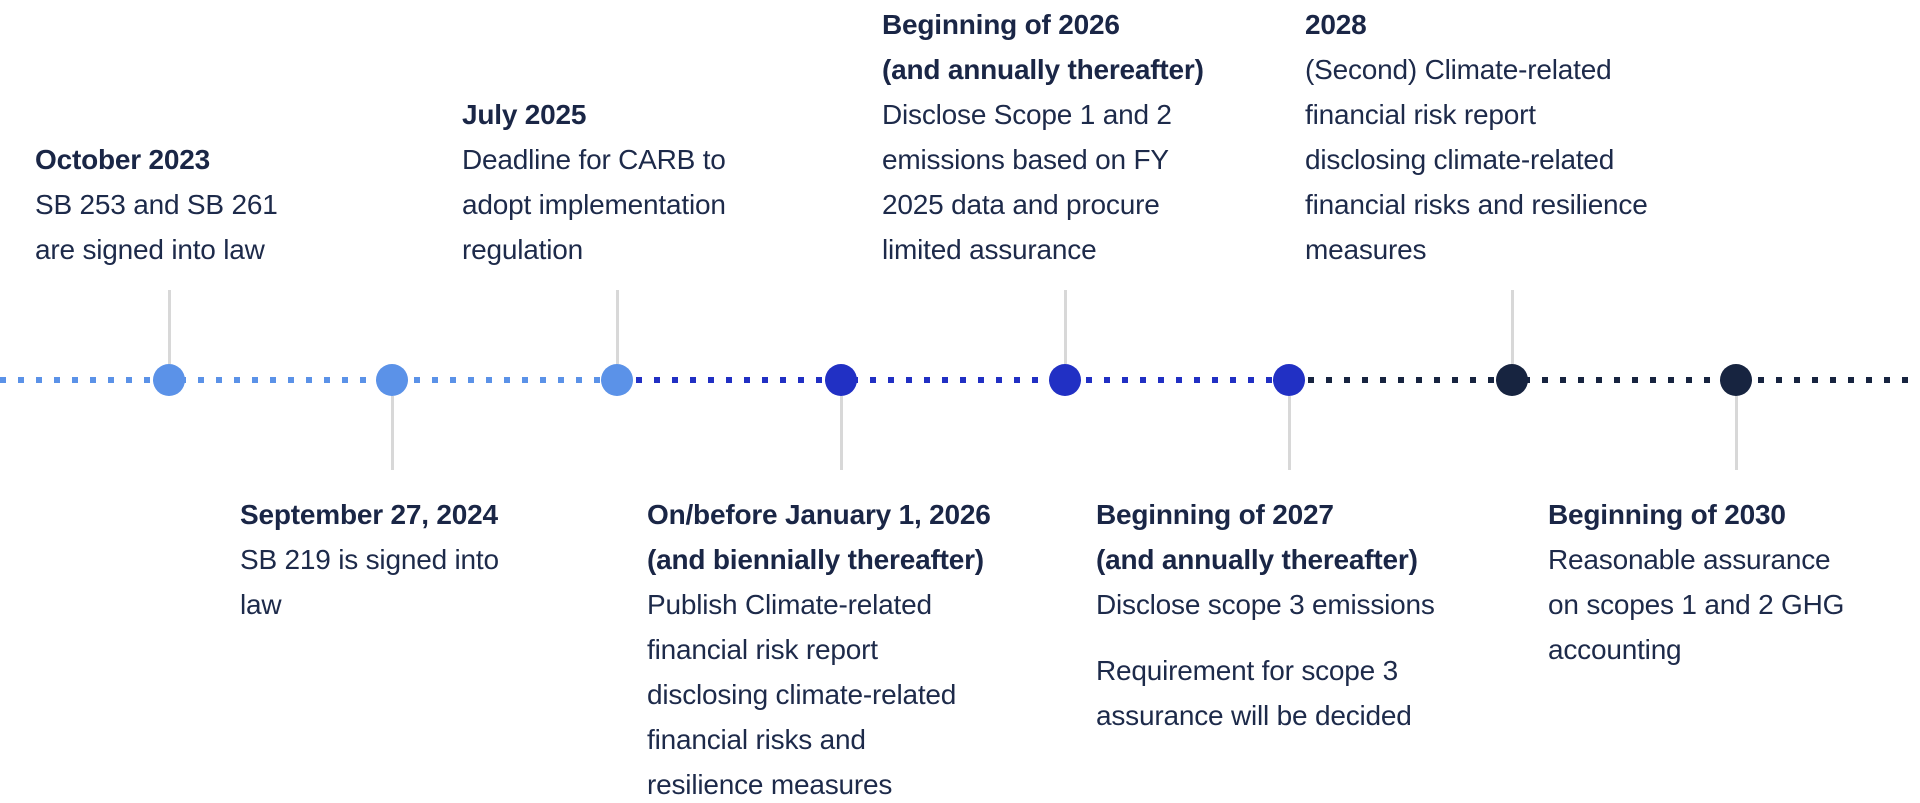 The height and width of the screenshot is (803, 1920). I want to click on milestone-title: October 2023, so click(123, 159).